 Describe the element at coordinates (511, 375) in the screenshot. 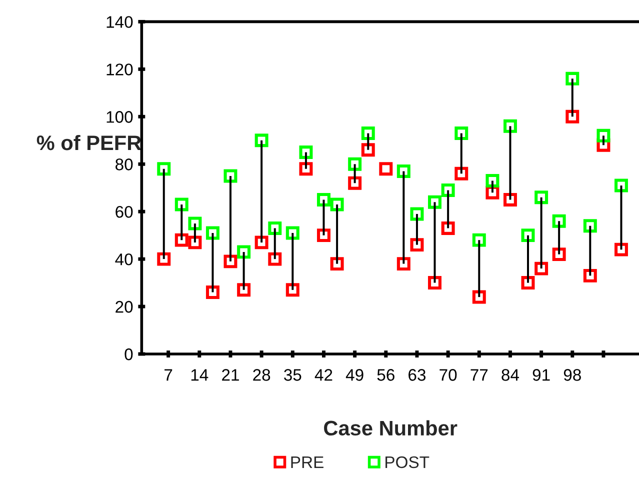

I see `x-tick-label: 84` at that location.